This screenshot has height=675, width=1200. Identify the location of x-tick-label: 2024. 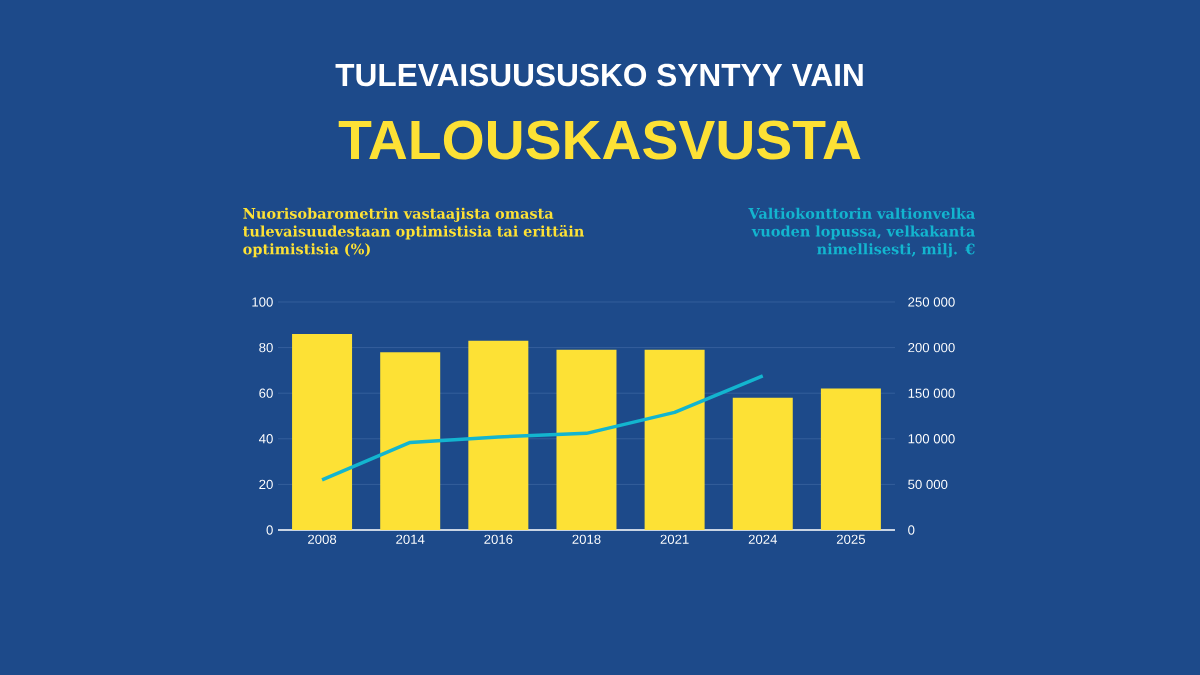
(763, 539).